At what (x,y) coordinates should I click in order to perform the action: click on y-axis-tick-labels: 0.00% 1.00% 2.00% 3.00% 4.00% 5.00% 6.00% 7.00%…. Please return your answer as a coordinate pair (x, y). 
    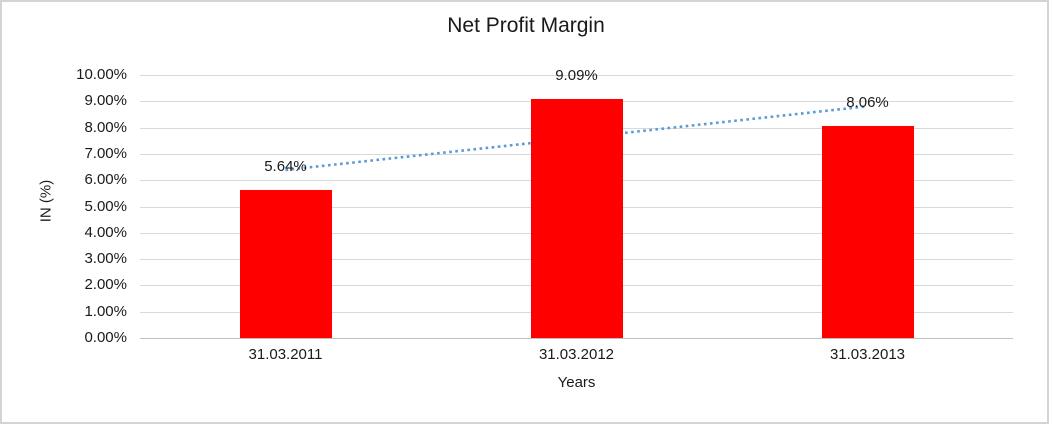
    Looking at the image, I should click on (63, 206).